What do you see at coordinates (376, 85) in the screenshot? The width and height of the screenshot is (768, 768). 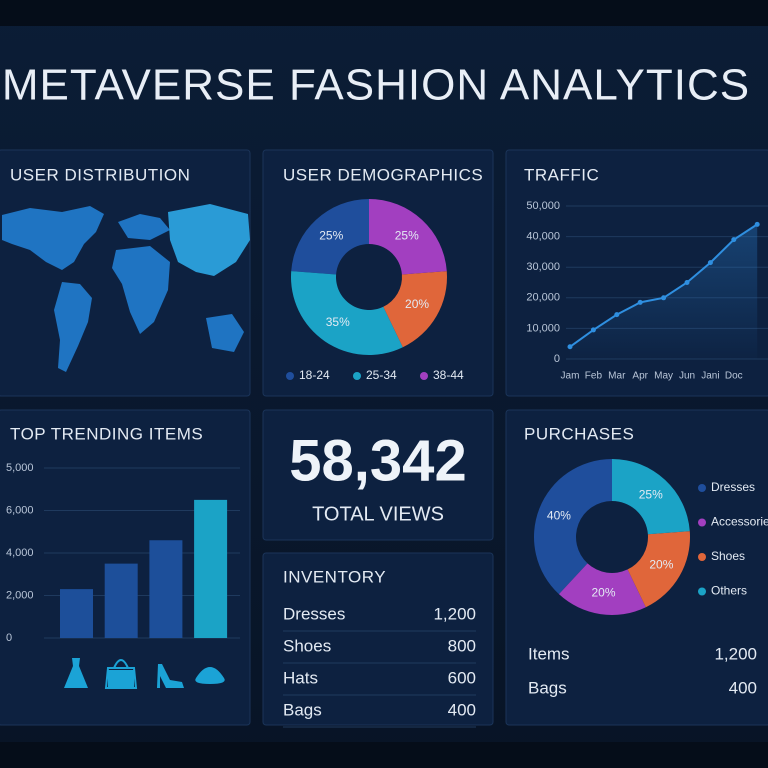 I see `page-title: METAVERSE FASHION ANALYTICS` at bounding box center [376, 85].